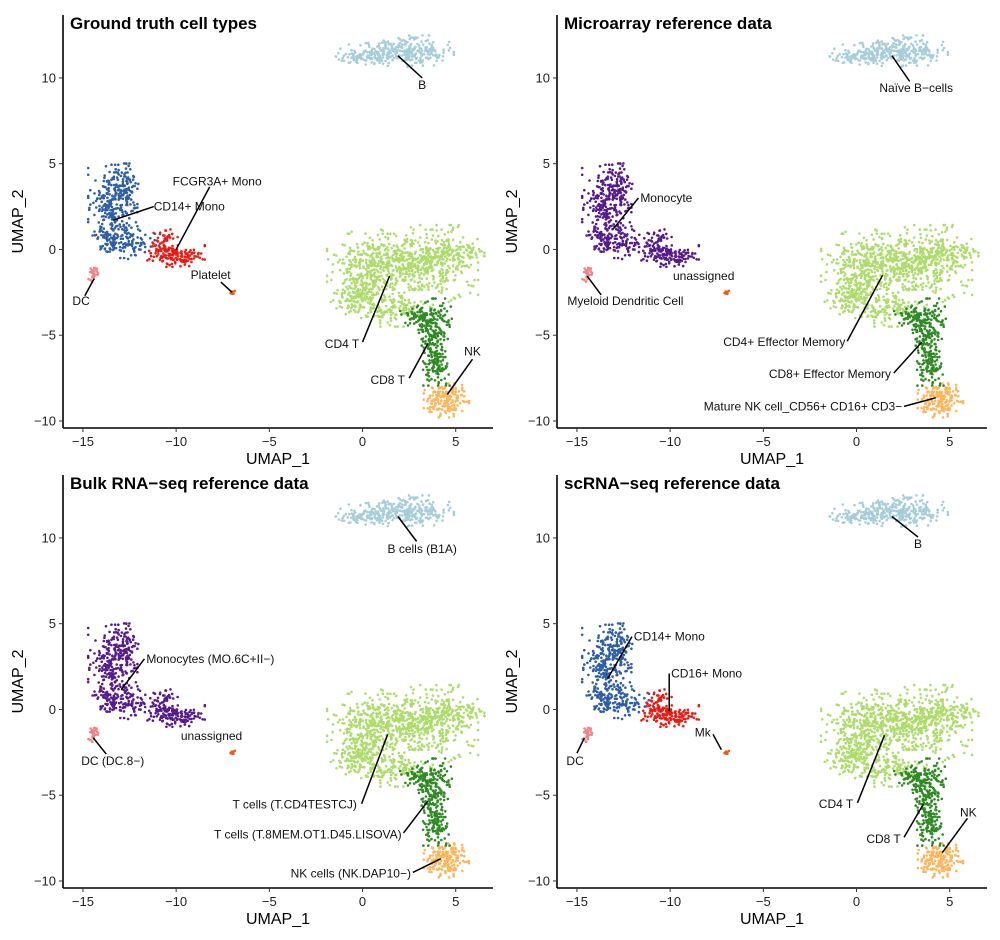  I want to click on cluster-DC, so click(587, 275).